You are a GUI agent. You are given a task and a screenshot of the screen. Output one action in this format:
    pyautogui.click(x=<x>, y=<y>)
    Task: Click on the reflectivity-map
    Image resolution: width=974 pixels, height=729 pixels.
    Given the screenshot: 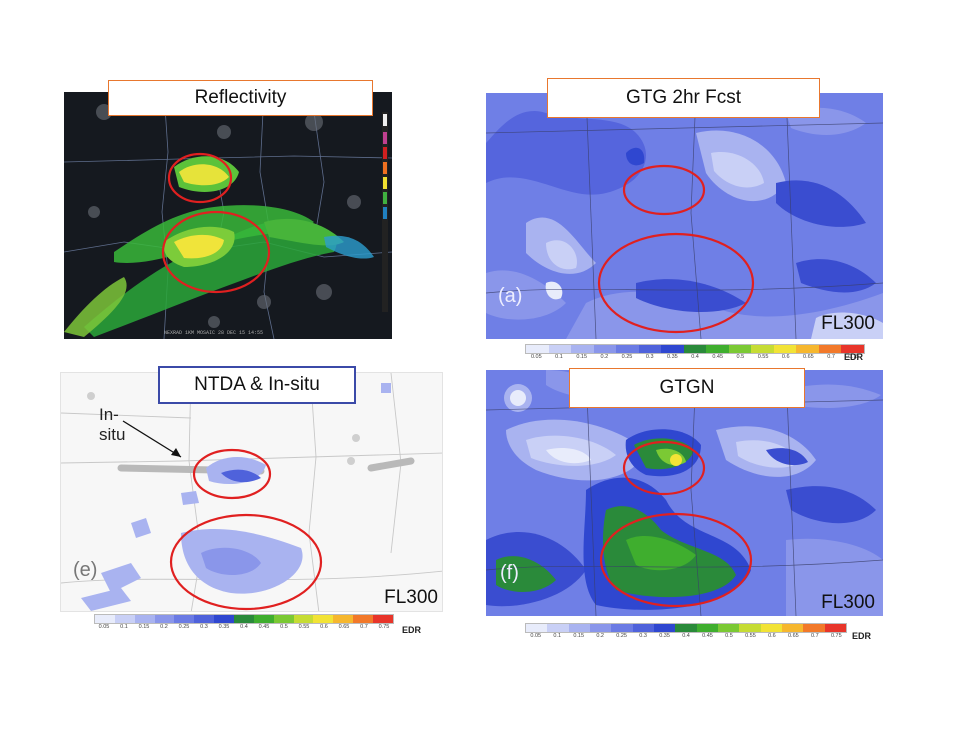 What is the action you would take?
    pyautogui.click(x=228, y=215)
    